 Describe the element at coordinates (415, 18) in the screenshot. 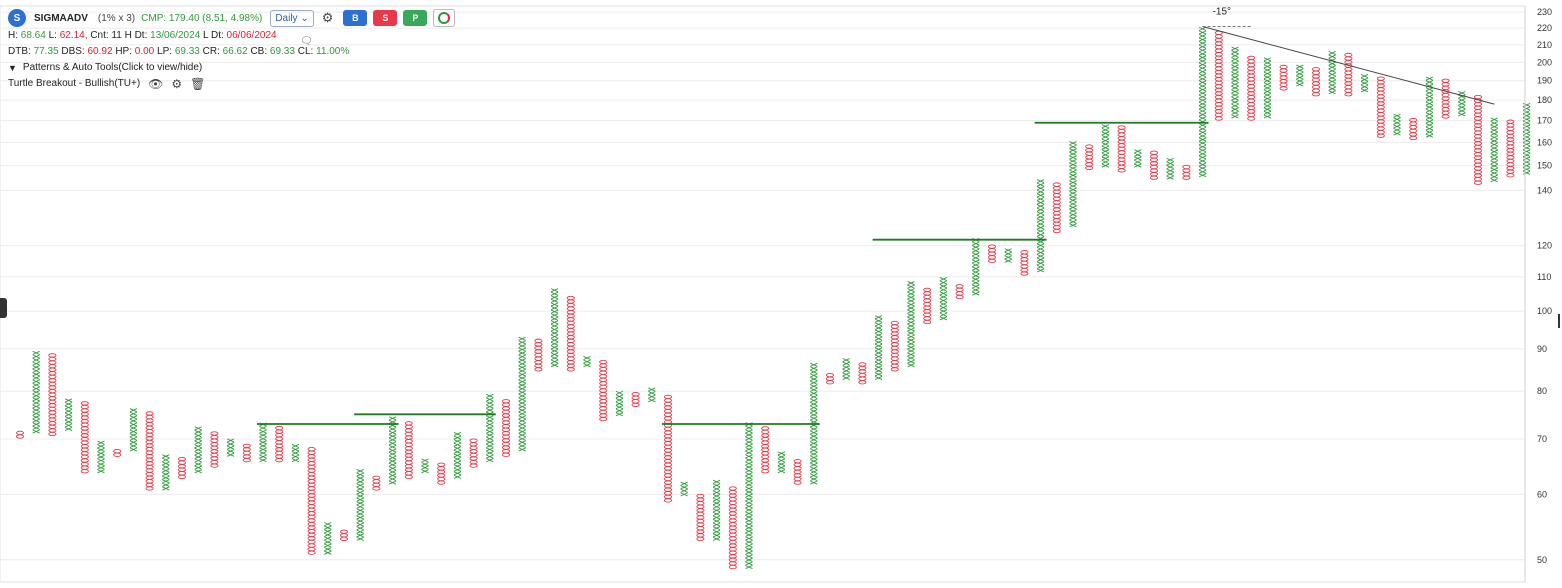

I see `p-button: P` at that location.